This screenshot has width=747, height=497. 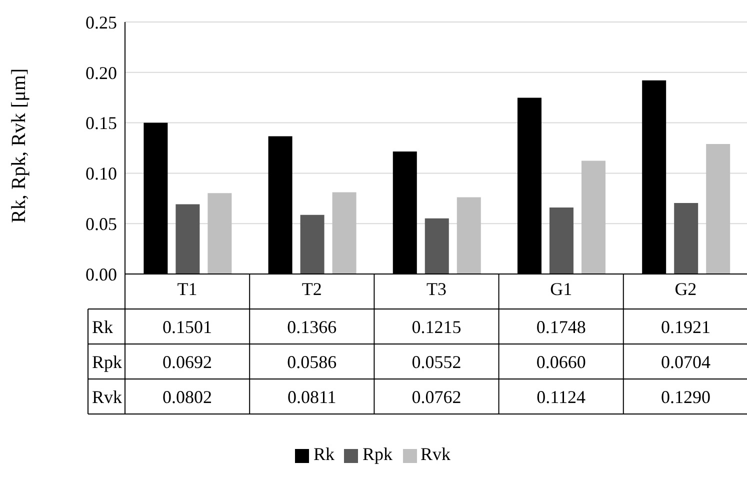 I want to click on data-label: 0.0811, so click(x=311, y=397).